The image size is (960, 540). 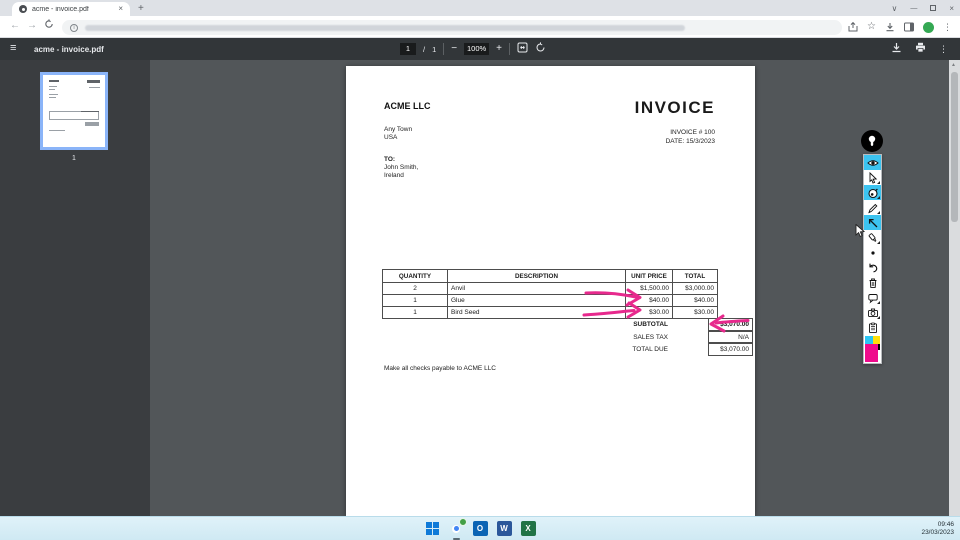 I want to click on paint-extension-logo, so click(x=872, y=141).